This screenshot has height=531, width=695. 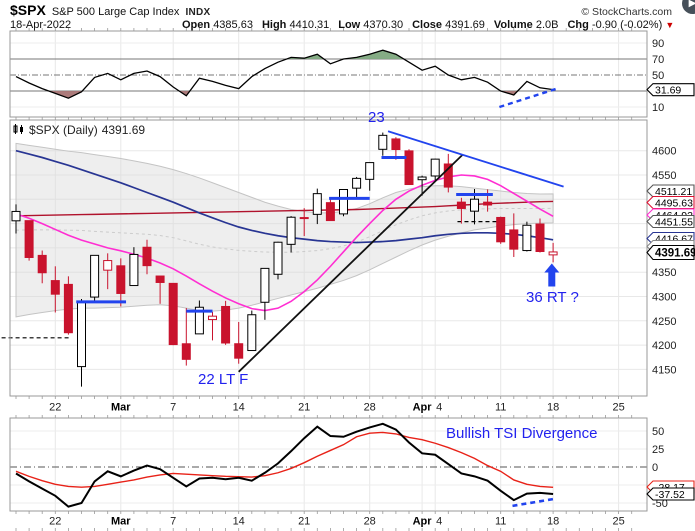 What do you see at coordinates (673, 192) in the screenshot?
I see `svg-text: 4511.21` at bounding box center [673, 192].